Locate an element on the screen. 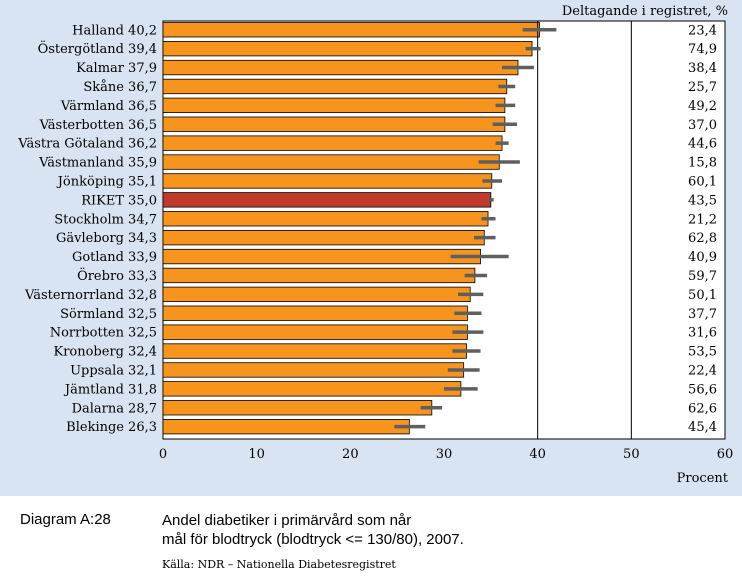  figure-label: Diagram A:28 is located at coordinates (65, 519).